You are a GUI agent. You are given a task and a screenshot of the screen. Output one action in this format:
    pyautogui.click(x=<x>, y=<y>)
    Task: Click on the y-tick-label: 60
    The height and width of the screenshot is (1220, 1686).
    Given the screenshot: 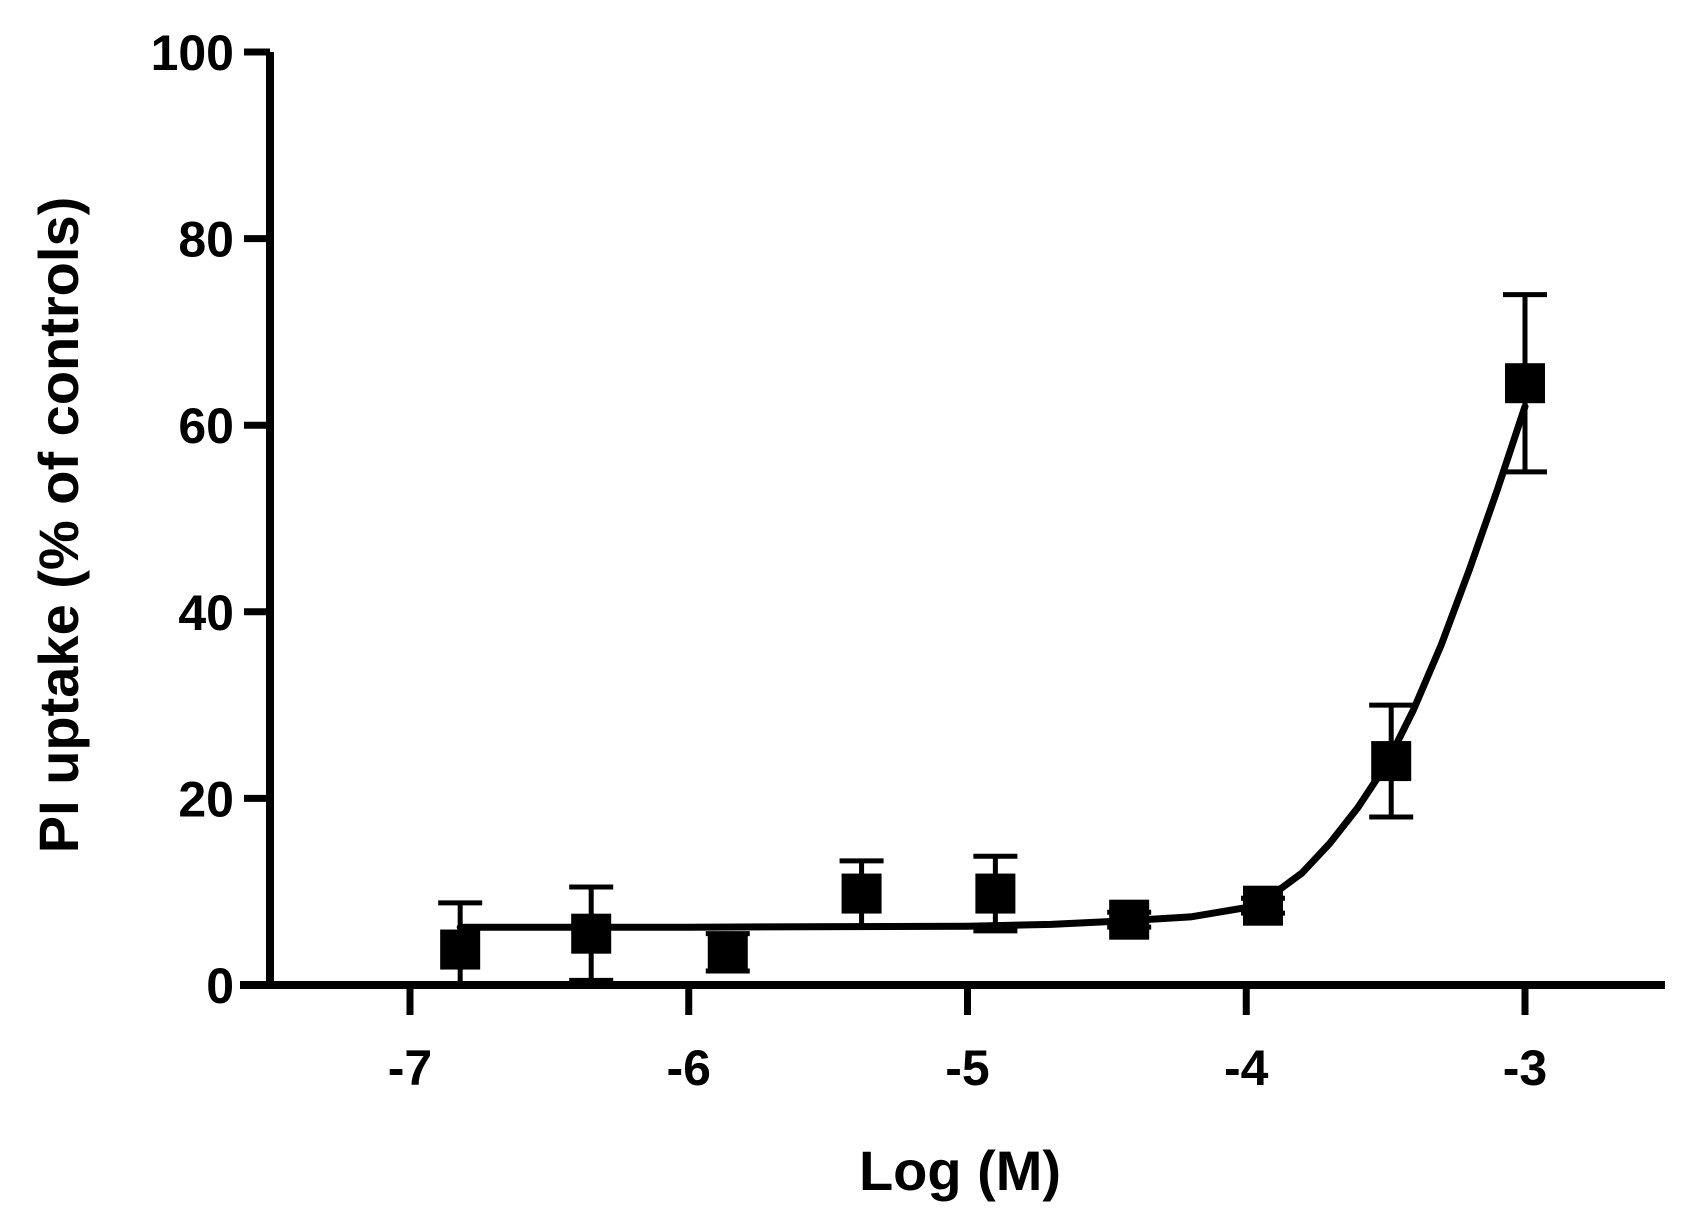 What is the action you would take?
    pyautogui.click(x=206, y=426)
    